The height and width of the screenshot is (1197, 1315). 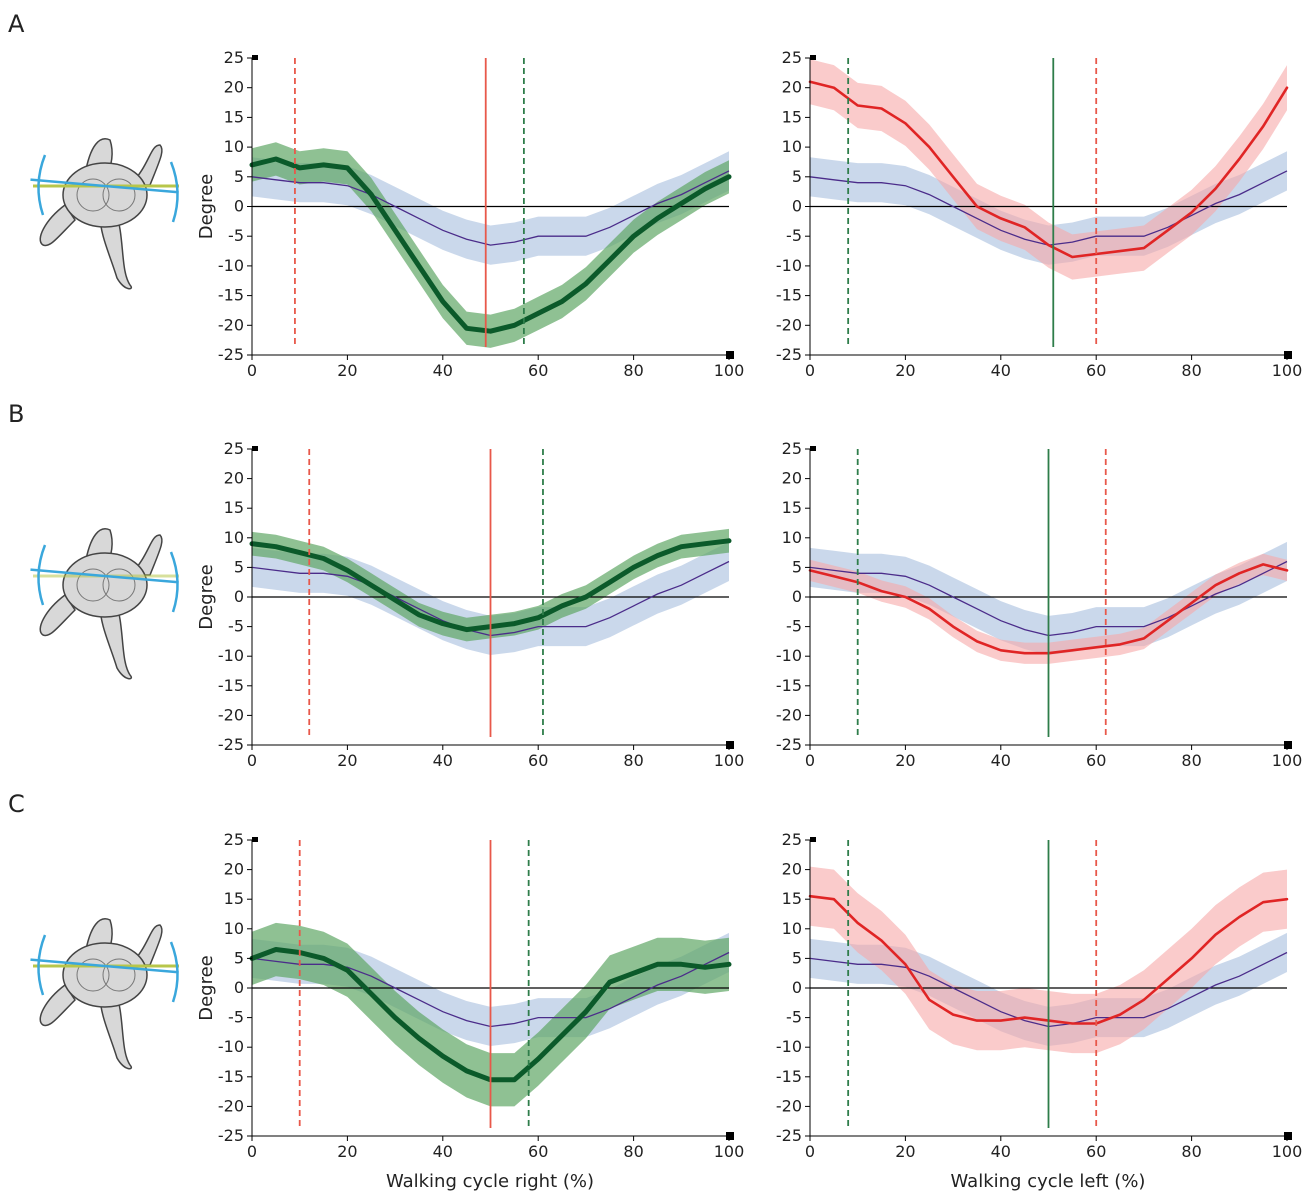 What do you see at coordinates (104, 186) in the screenshot?
I see `rotation-axis-line` at bounding box center [104, 186].